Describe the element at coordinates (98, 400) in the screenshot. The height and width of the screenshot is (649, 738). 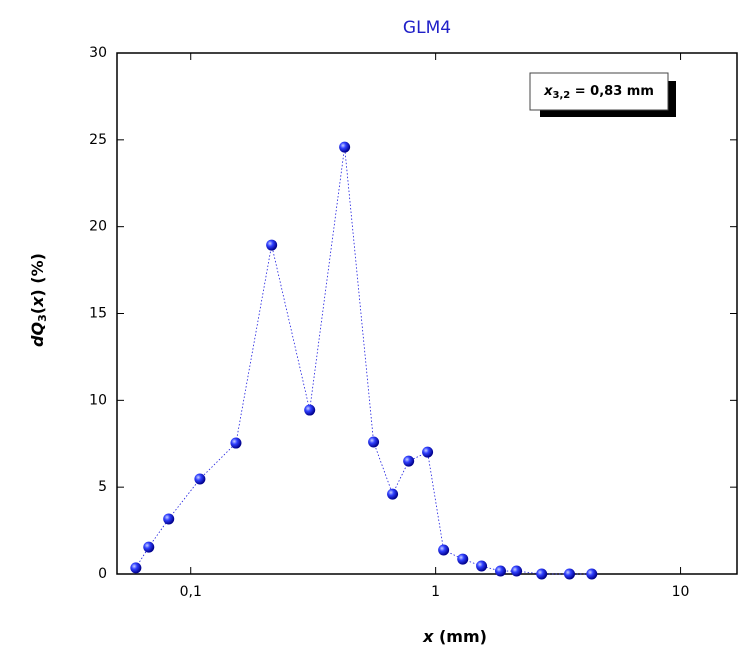
I see `y-tick-label: 10` at that location.